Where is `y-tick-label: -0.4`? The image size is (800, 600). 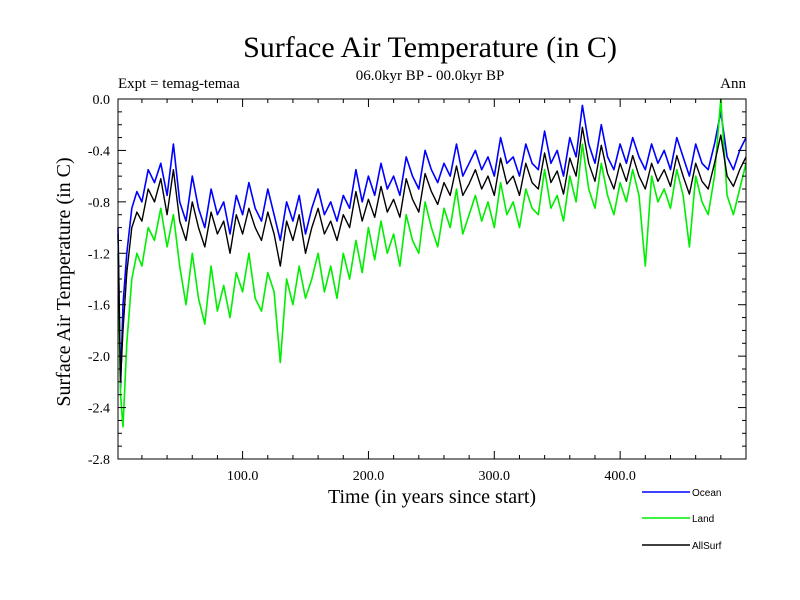
y-tick-label: -0.4 is located at coordinates (99, 151).